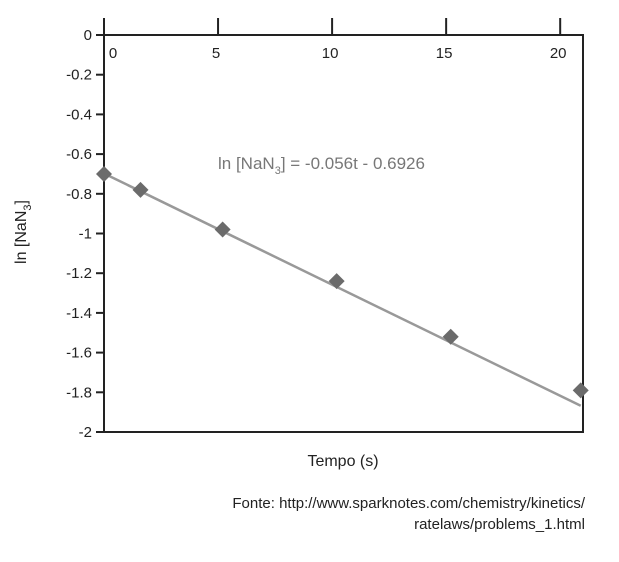 The width and height of the screenshot is (619, 562). I want to click on y-tick-label: -0.6, so click(79, 154).